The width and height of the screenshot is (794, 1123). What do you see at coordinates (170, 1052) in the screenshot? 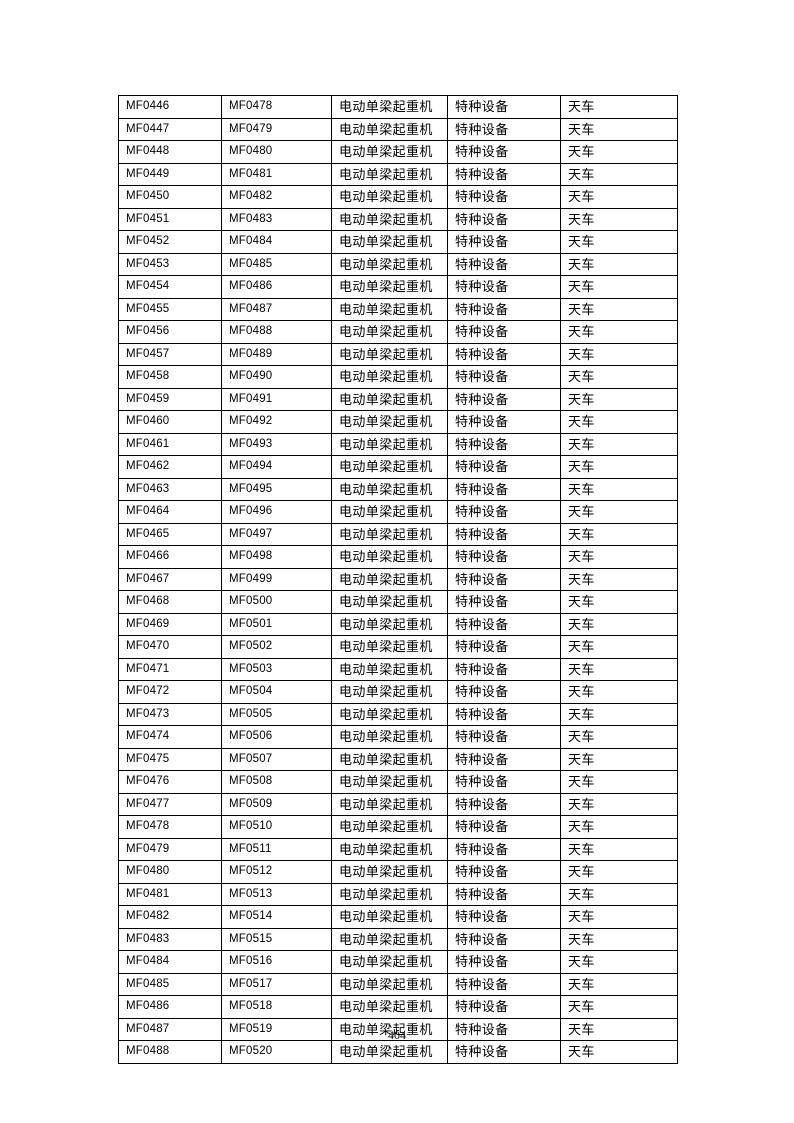
I see `table-cell-asset_code: MF0488` at bounding box center [170, 1052].